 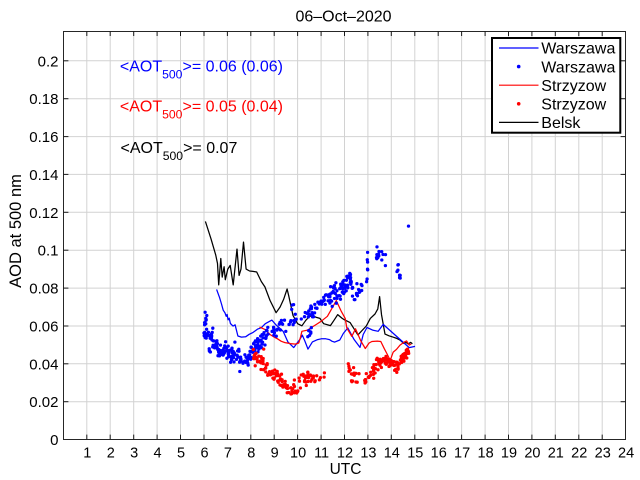 What do you see at coordinates (603, 453) in the screenshot?
I see `svg-text: 23` at bounding box center [603, 453].